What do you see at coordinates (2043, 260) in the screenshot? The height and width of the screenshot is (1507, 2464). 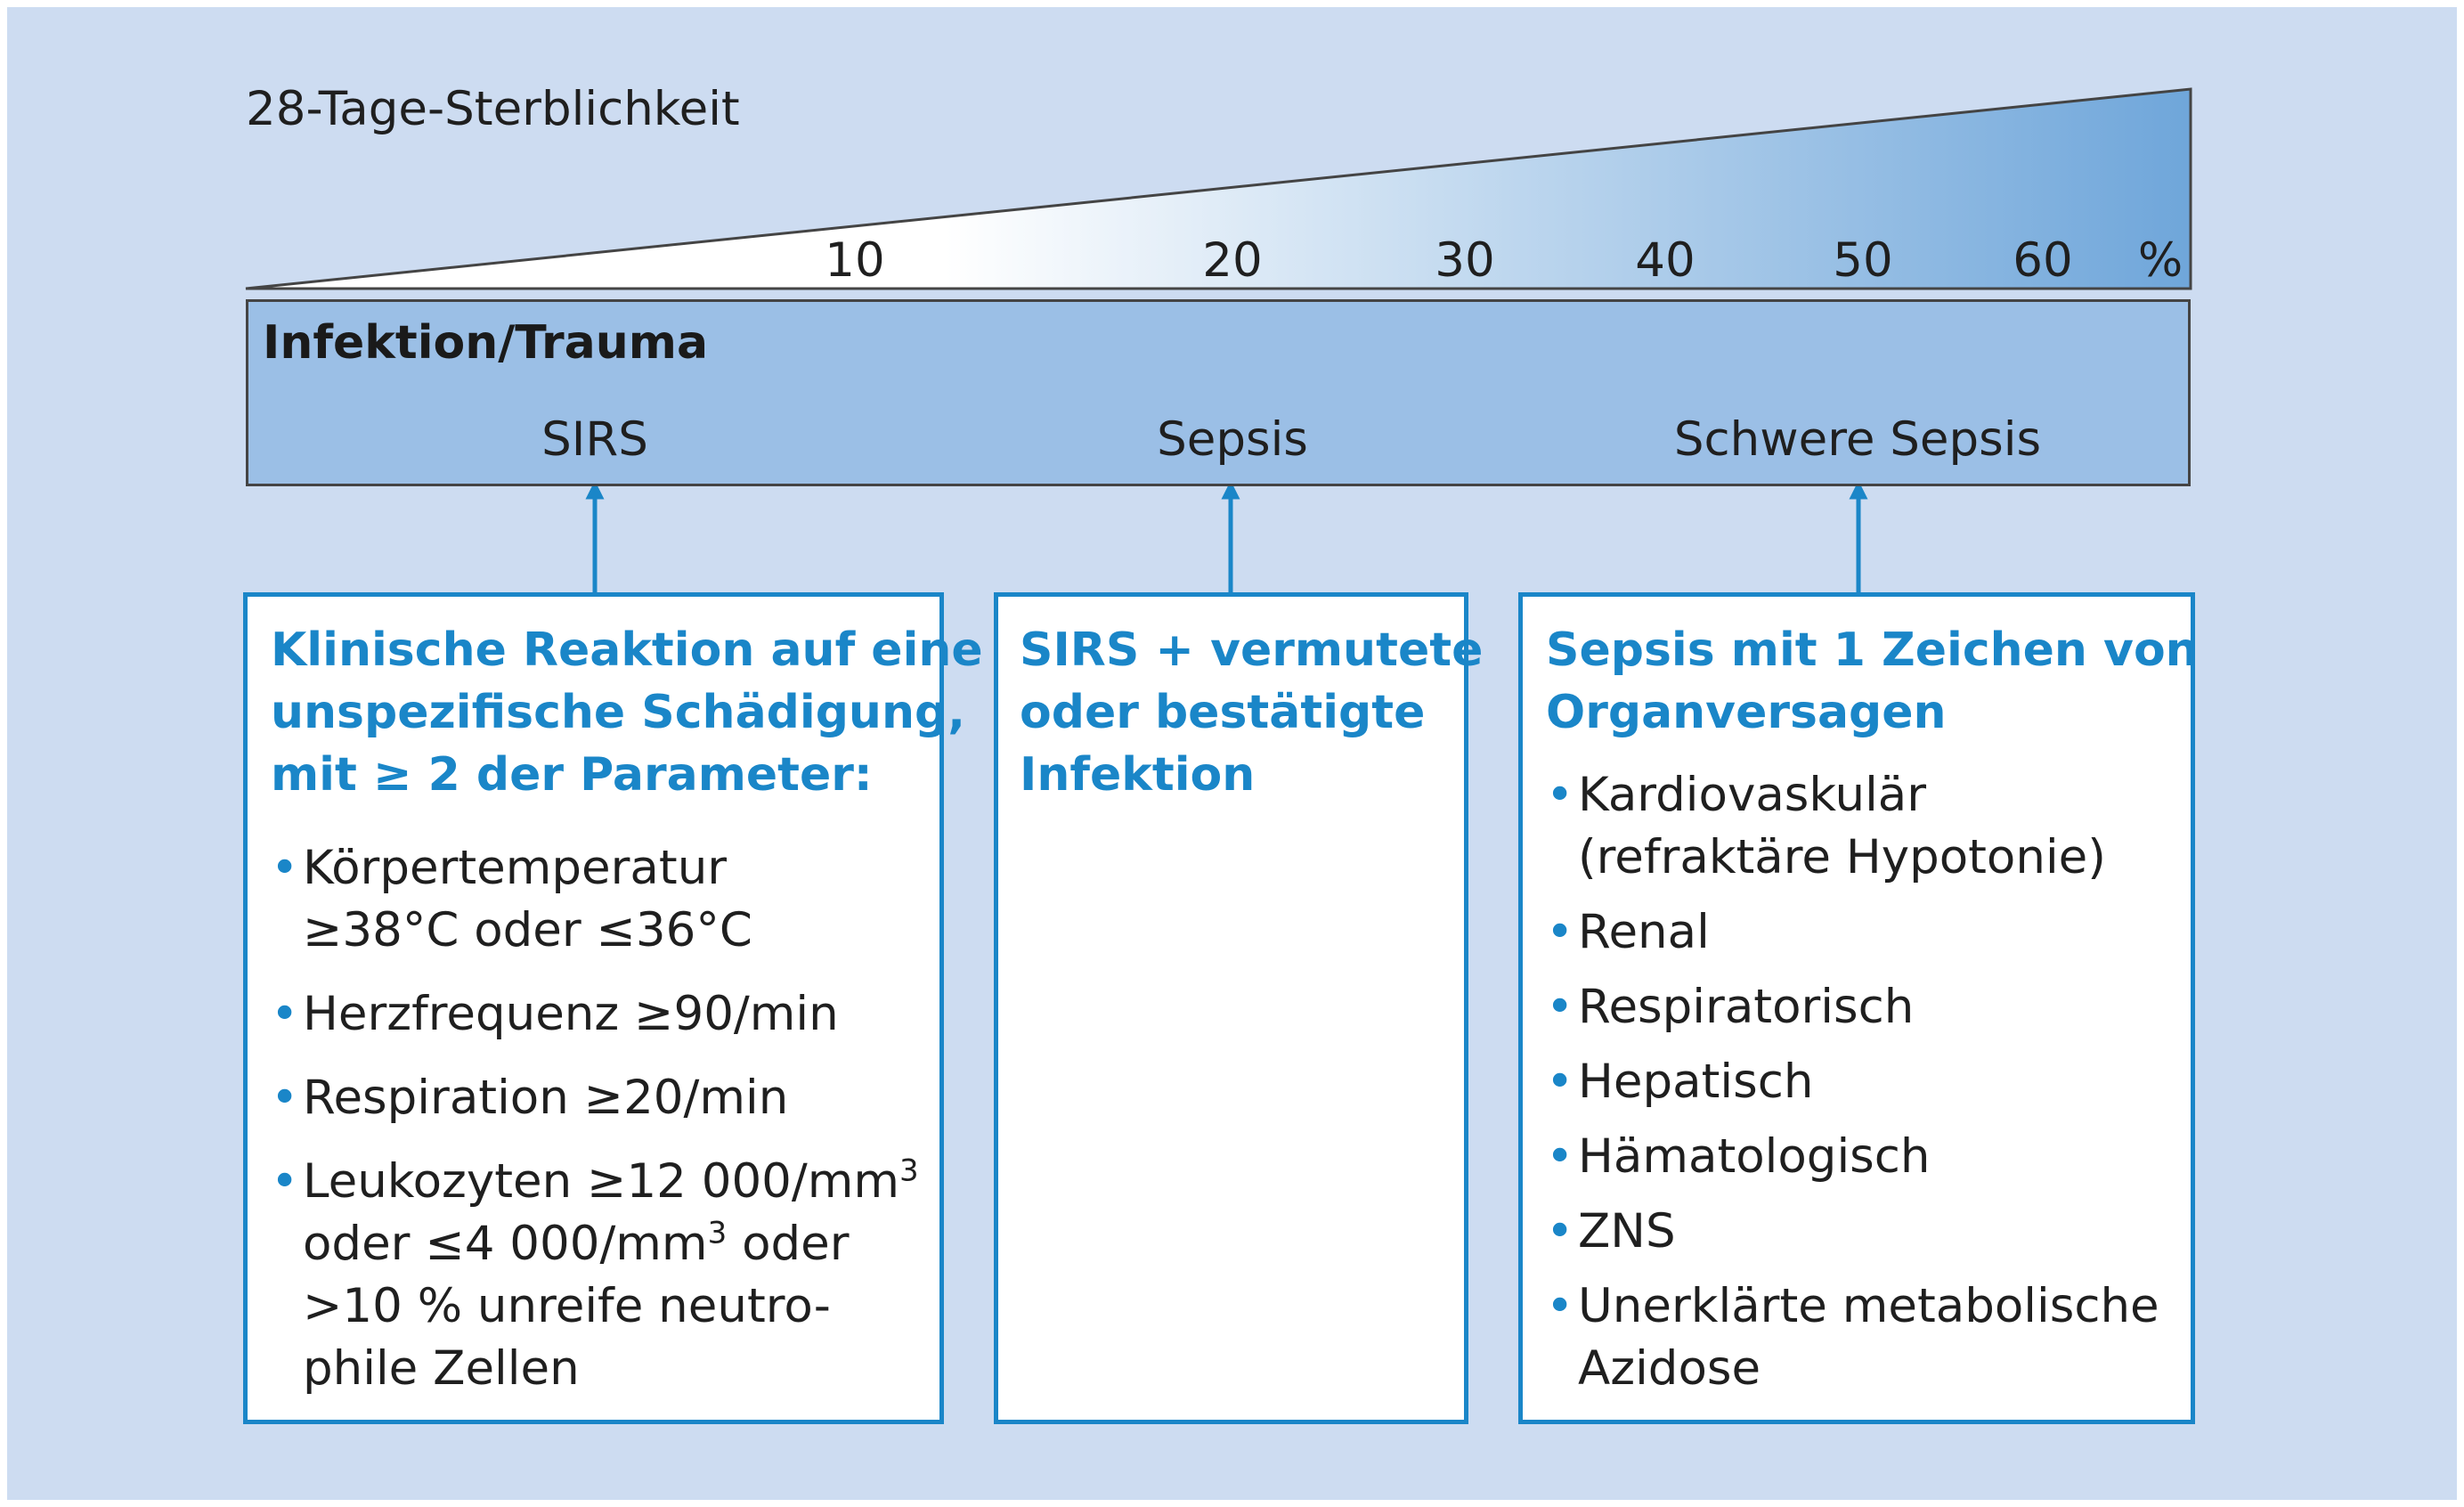 I see `mortality-tick: 60` at bounding box center [2043, 260].